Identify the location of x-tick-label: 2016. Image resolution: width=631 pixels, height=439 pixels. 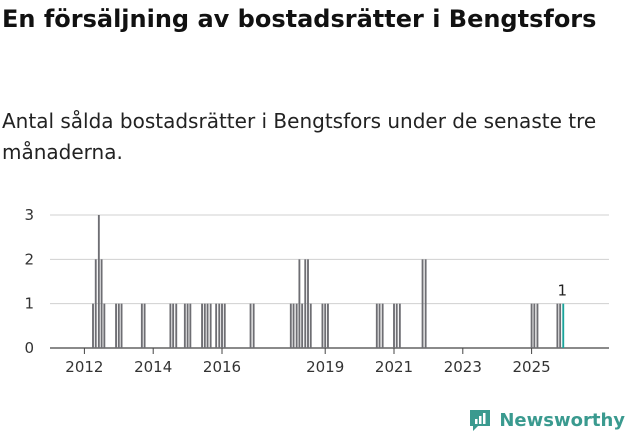
(222, 367).